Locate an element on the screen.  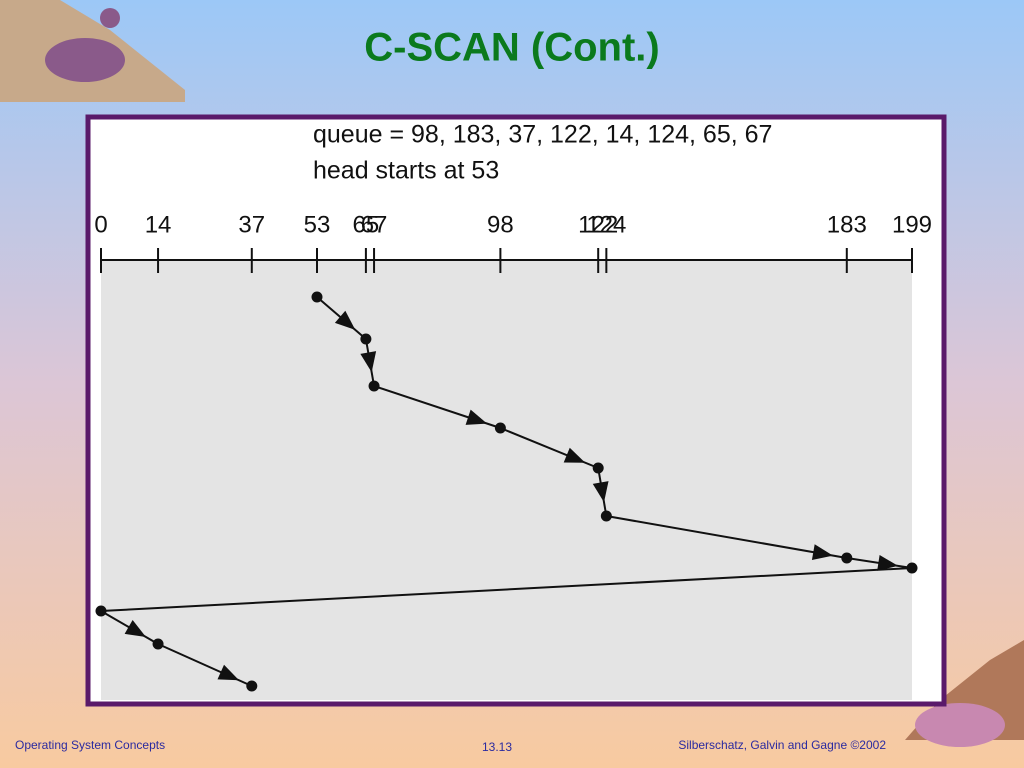
slide-title: C-SCAN (Cont.) is located at coordinates (512, 48).